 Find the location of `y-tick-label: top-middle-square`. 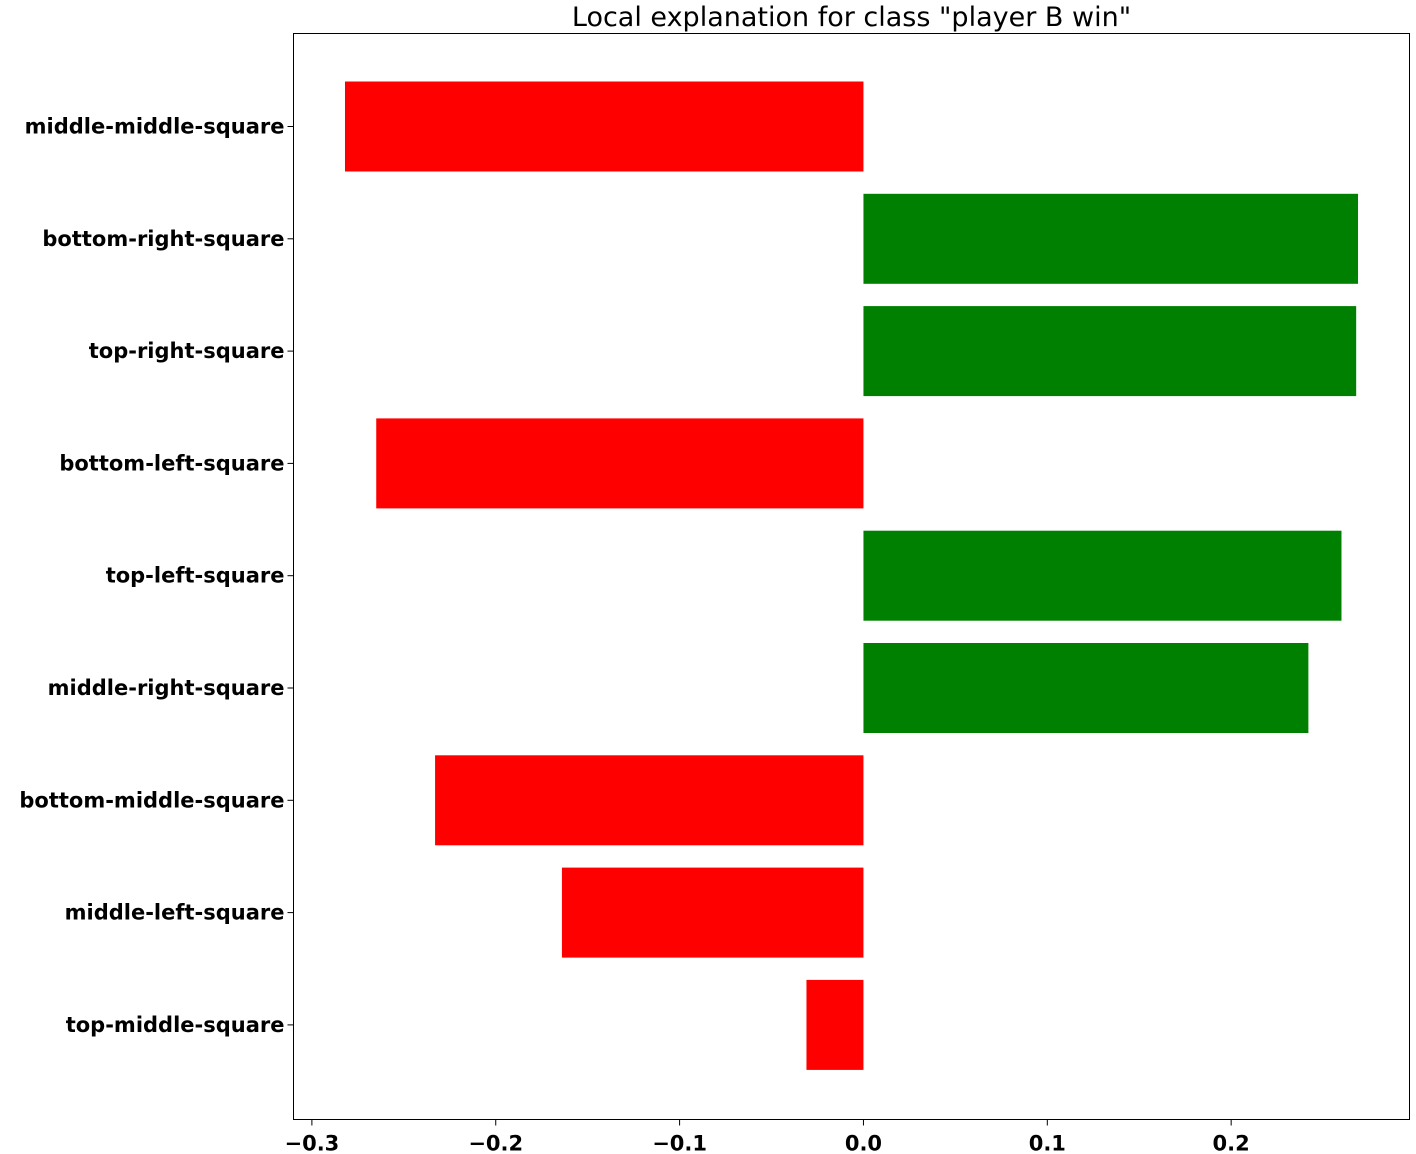

y-tick-label: top-middle-square is located at coordinates (175, 1025).